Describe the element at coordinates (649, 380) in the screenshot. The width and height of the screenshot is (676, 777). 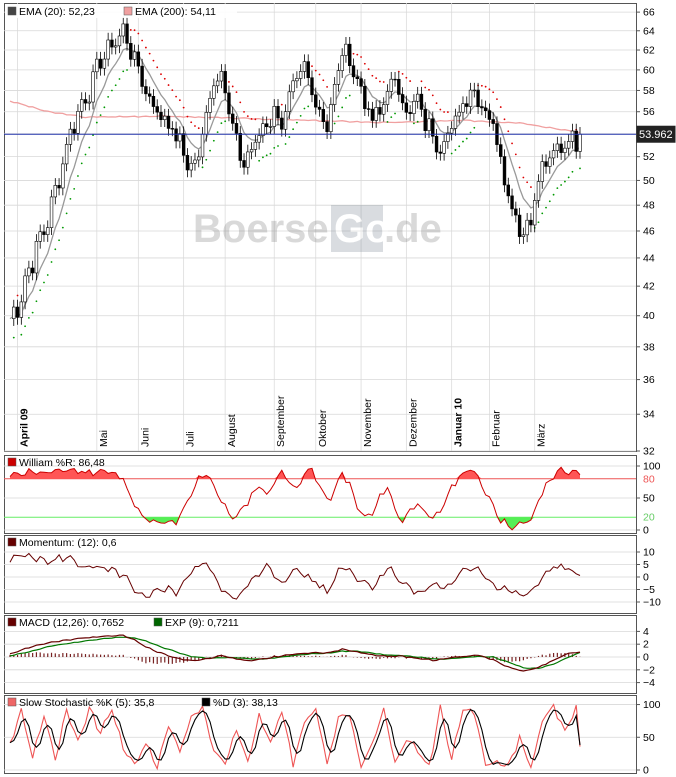
I see `y-tick-label: 36` at that location.